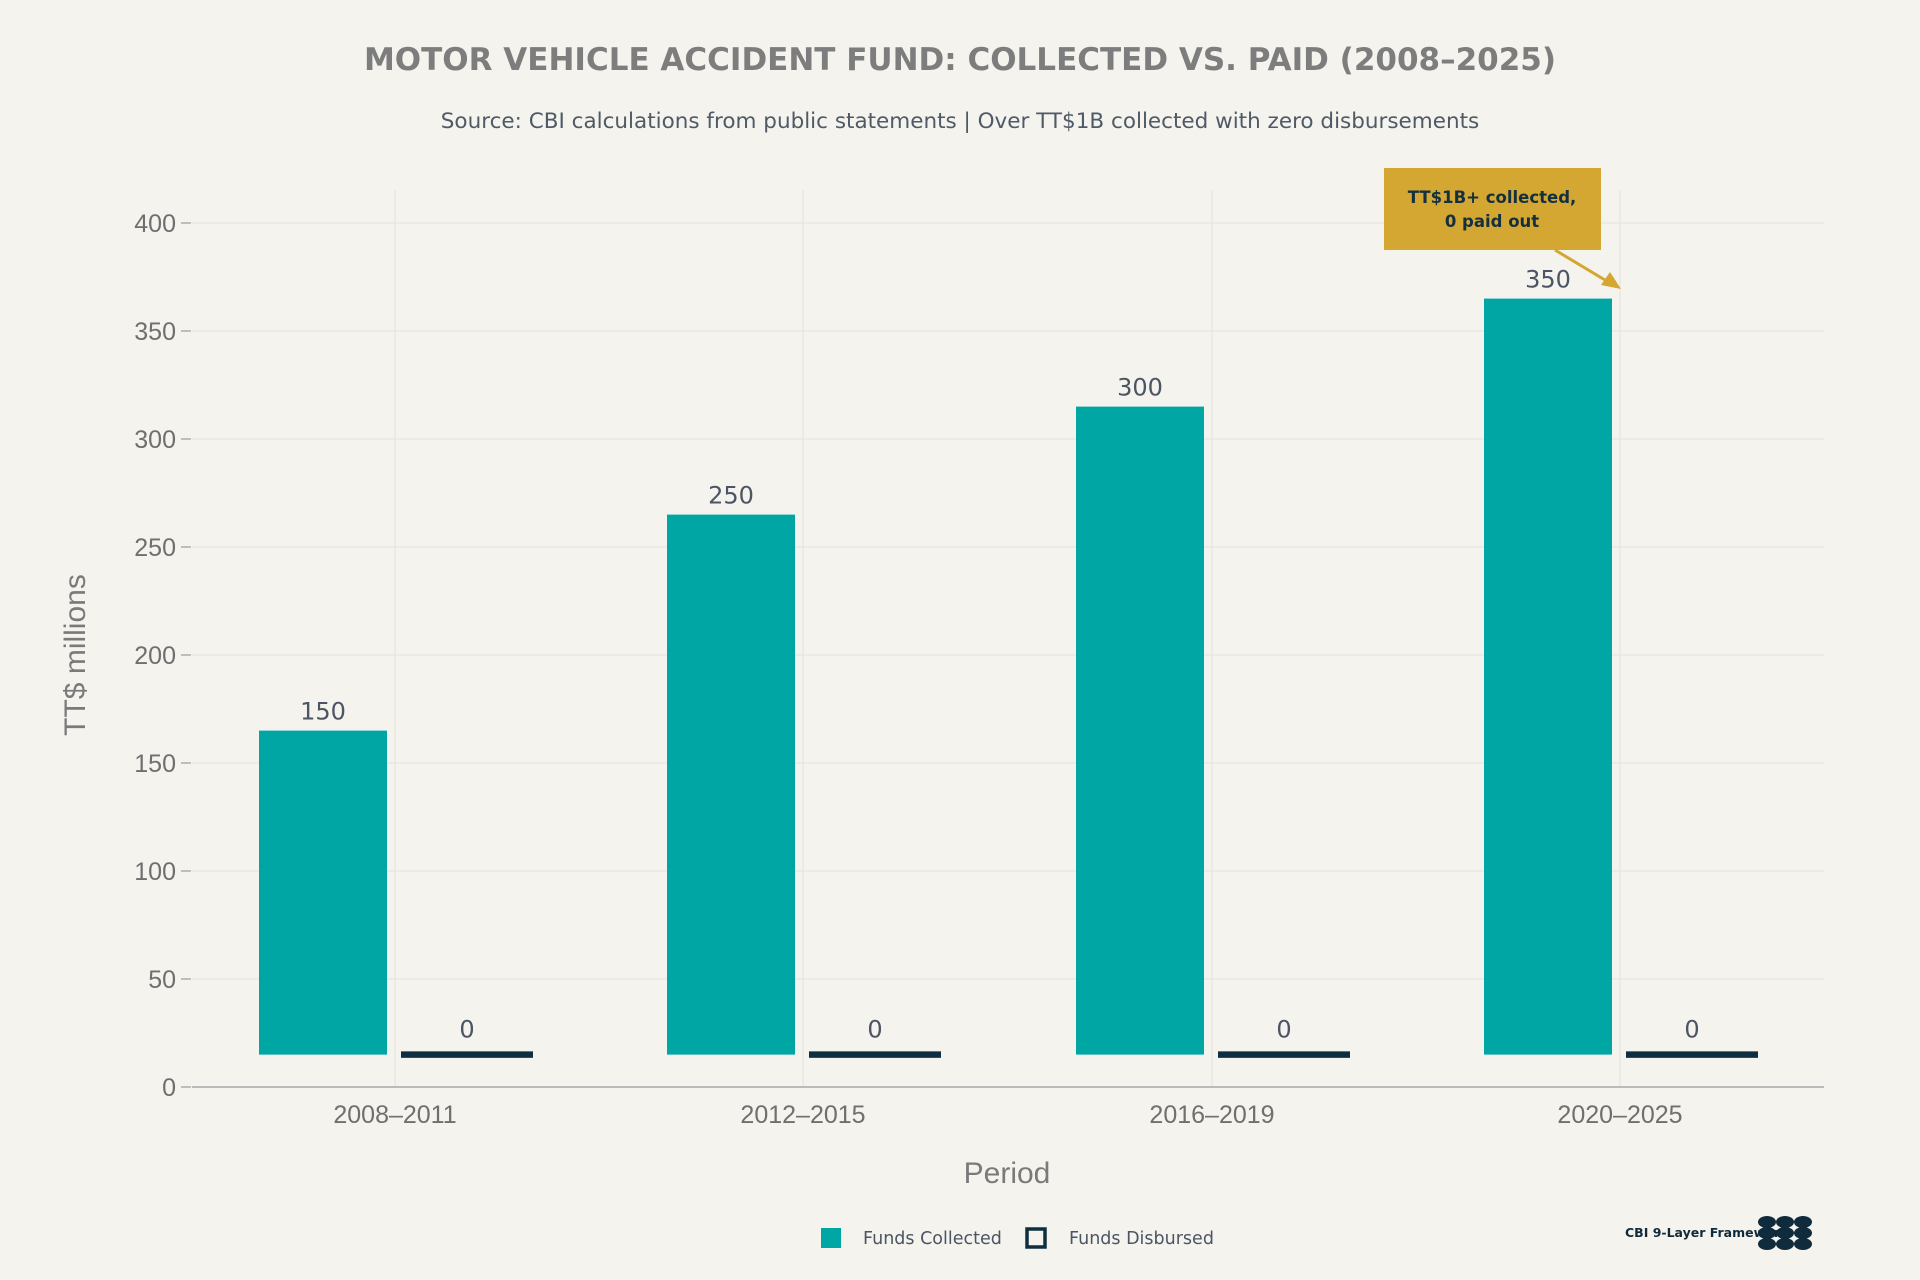  Describe the element at coordinates (1283, 1029) in the screenshot. I see `data-label-funds-disbursed-2: 0` at that location.